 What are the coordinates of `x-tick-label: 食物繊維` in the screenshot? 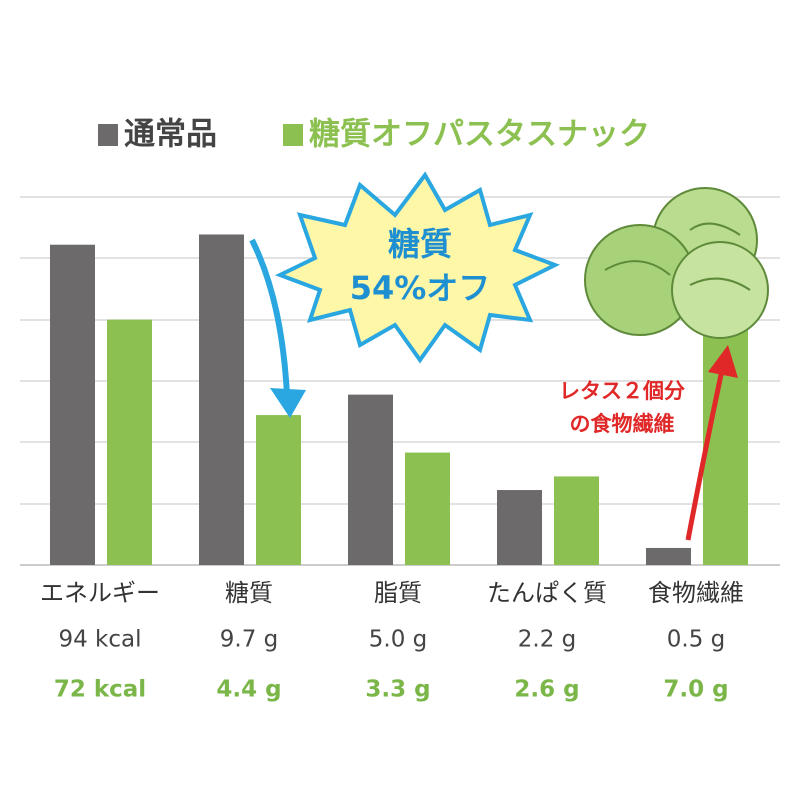 It's located at (696, 593).